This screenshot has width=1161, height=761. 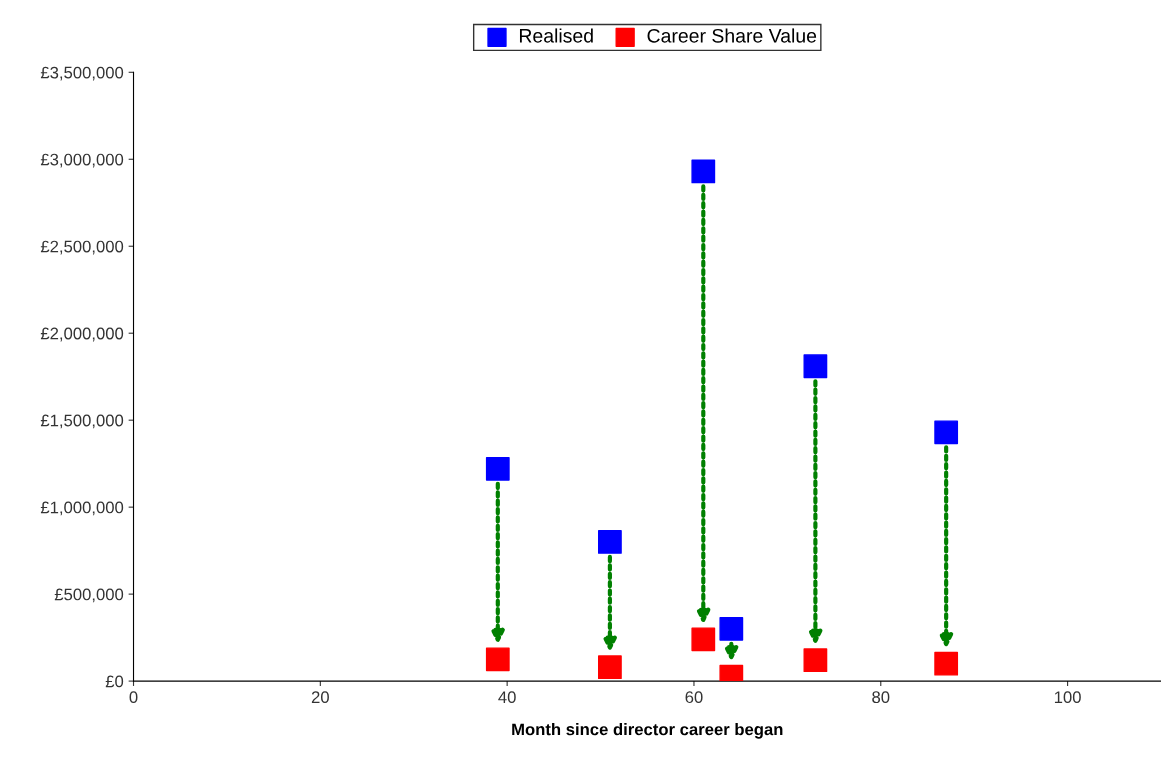 What do you see at coordinates (82, 73) in the screenshot?
I see `y-tick-label: £3,500,000` at bounding box center [82, 73].